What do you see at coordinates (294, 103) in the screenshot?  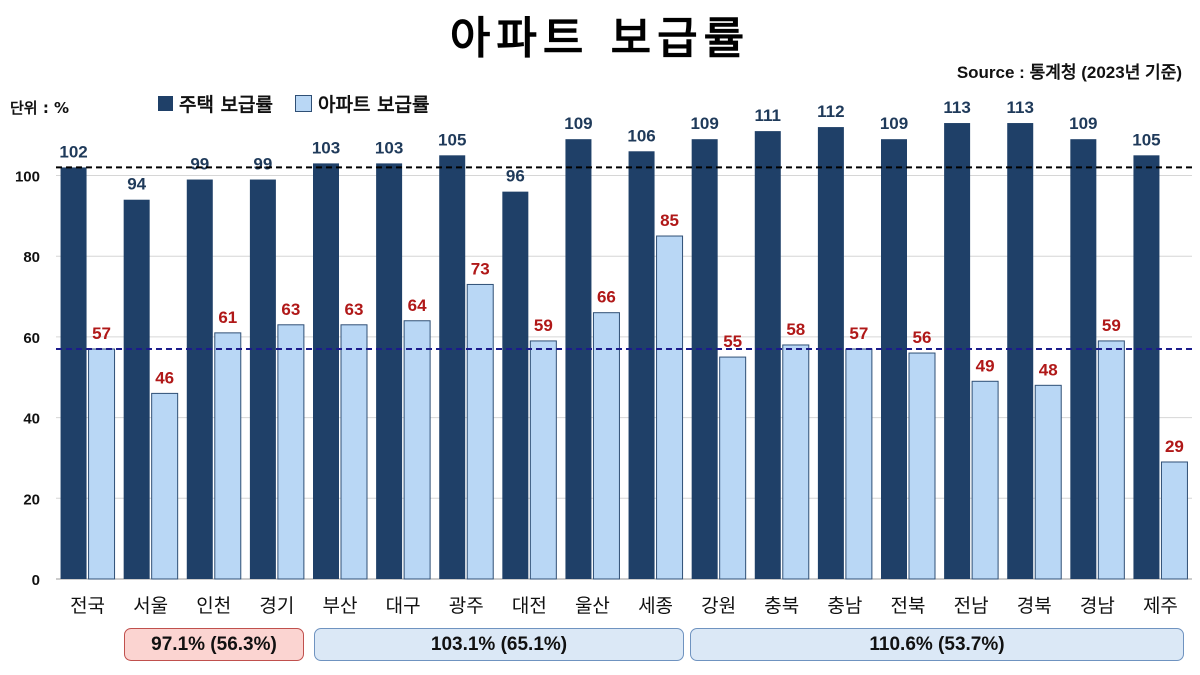 I see `legend: 주택 보급률 아파트 보급률` at bounding box center [294, 103].